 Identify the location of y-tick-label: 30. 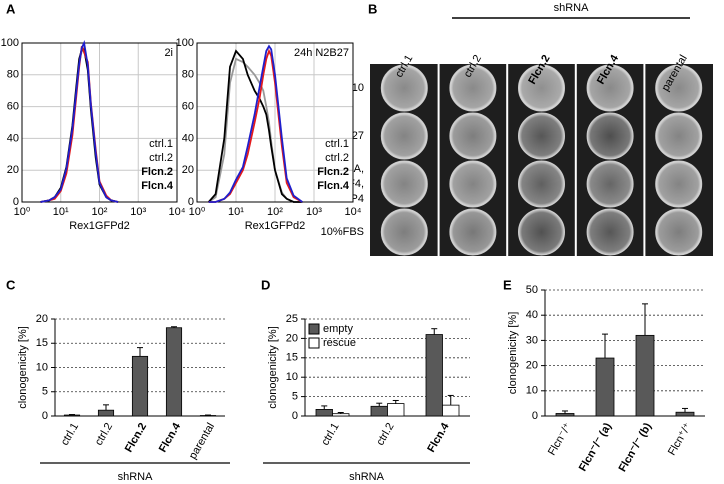
(532, 340).